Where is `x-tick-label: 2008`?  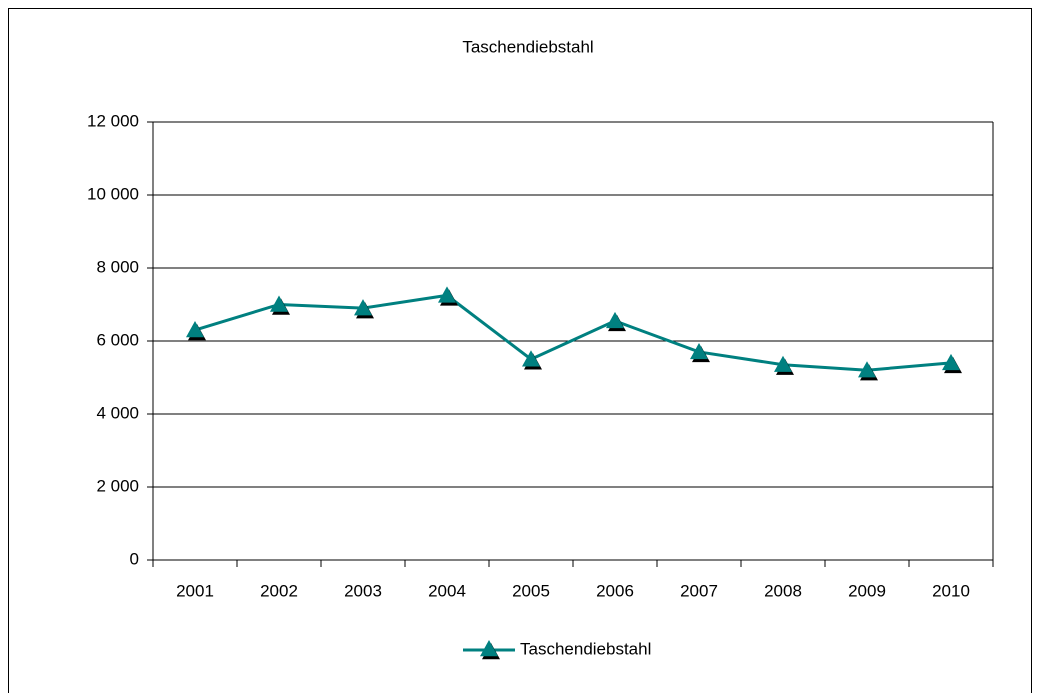
x-tick-label: 2008 is located at coordinates (783, 590).